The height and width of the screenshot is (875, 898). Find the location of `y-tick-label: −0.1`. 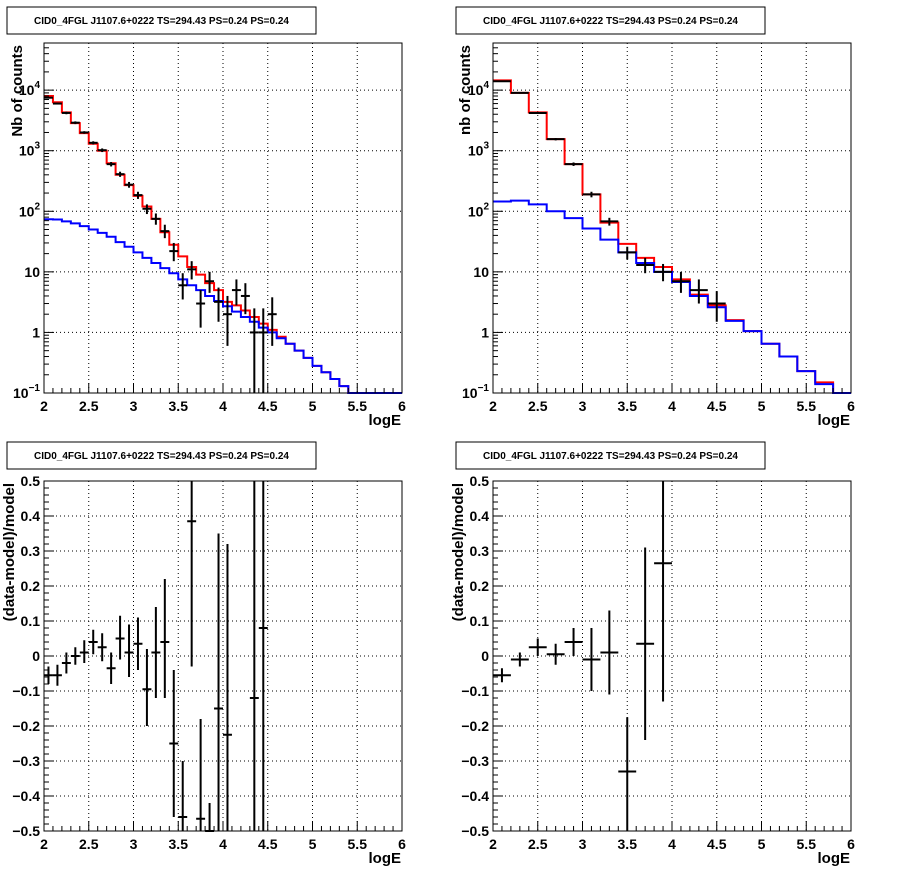

y-tick-label: −0.1 is located at coordinates (475, 691).